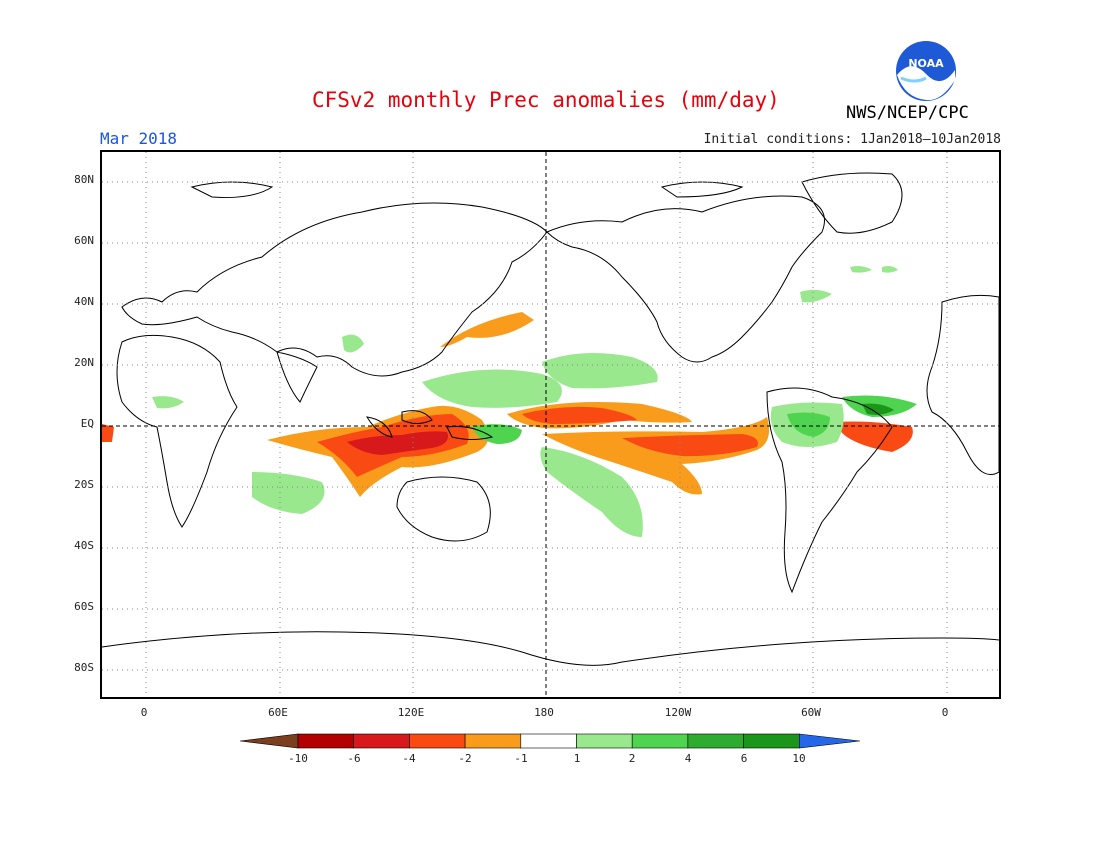 Image resolution: width=1100 pixels, height=850 pixels. Describe the element at coordinates (632, 758) in the screenshot. I see `colorbar-tick-label: 2` at that location.